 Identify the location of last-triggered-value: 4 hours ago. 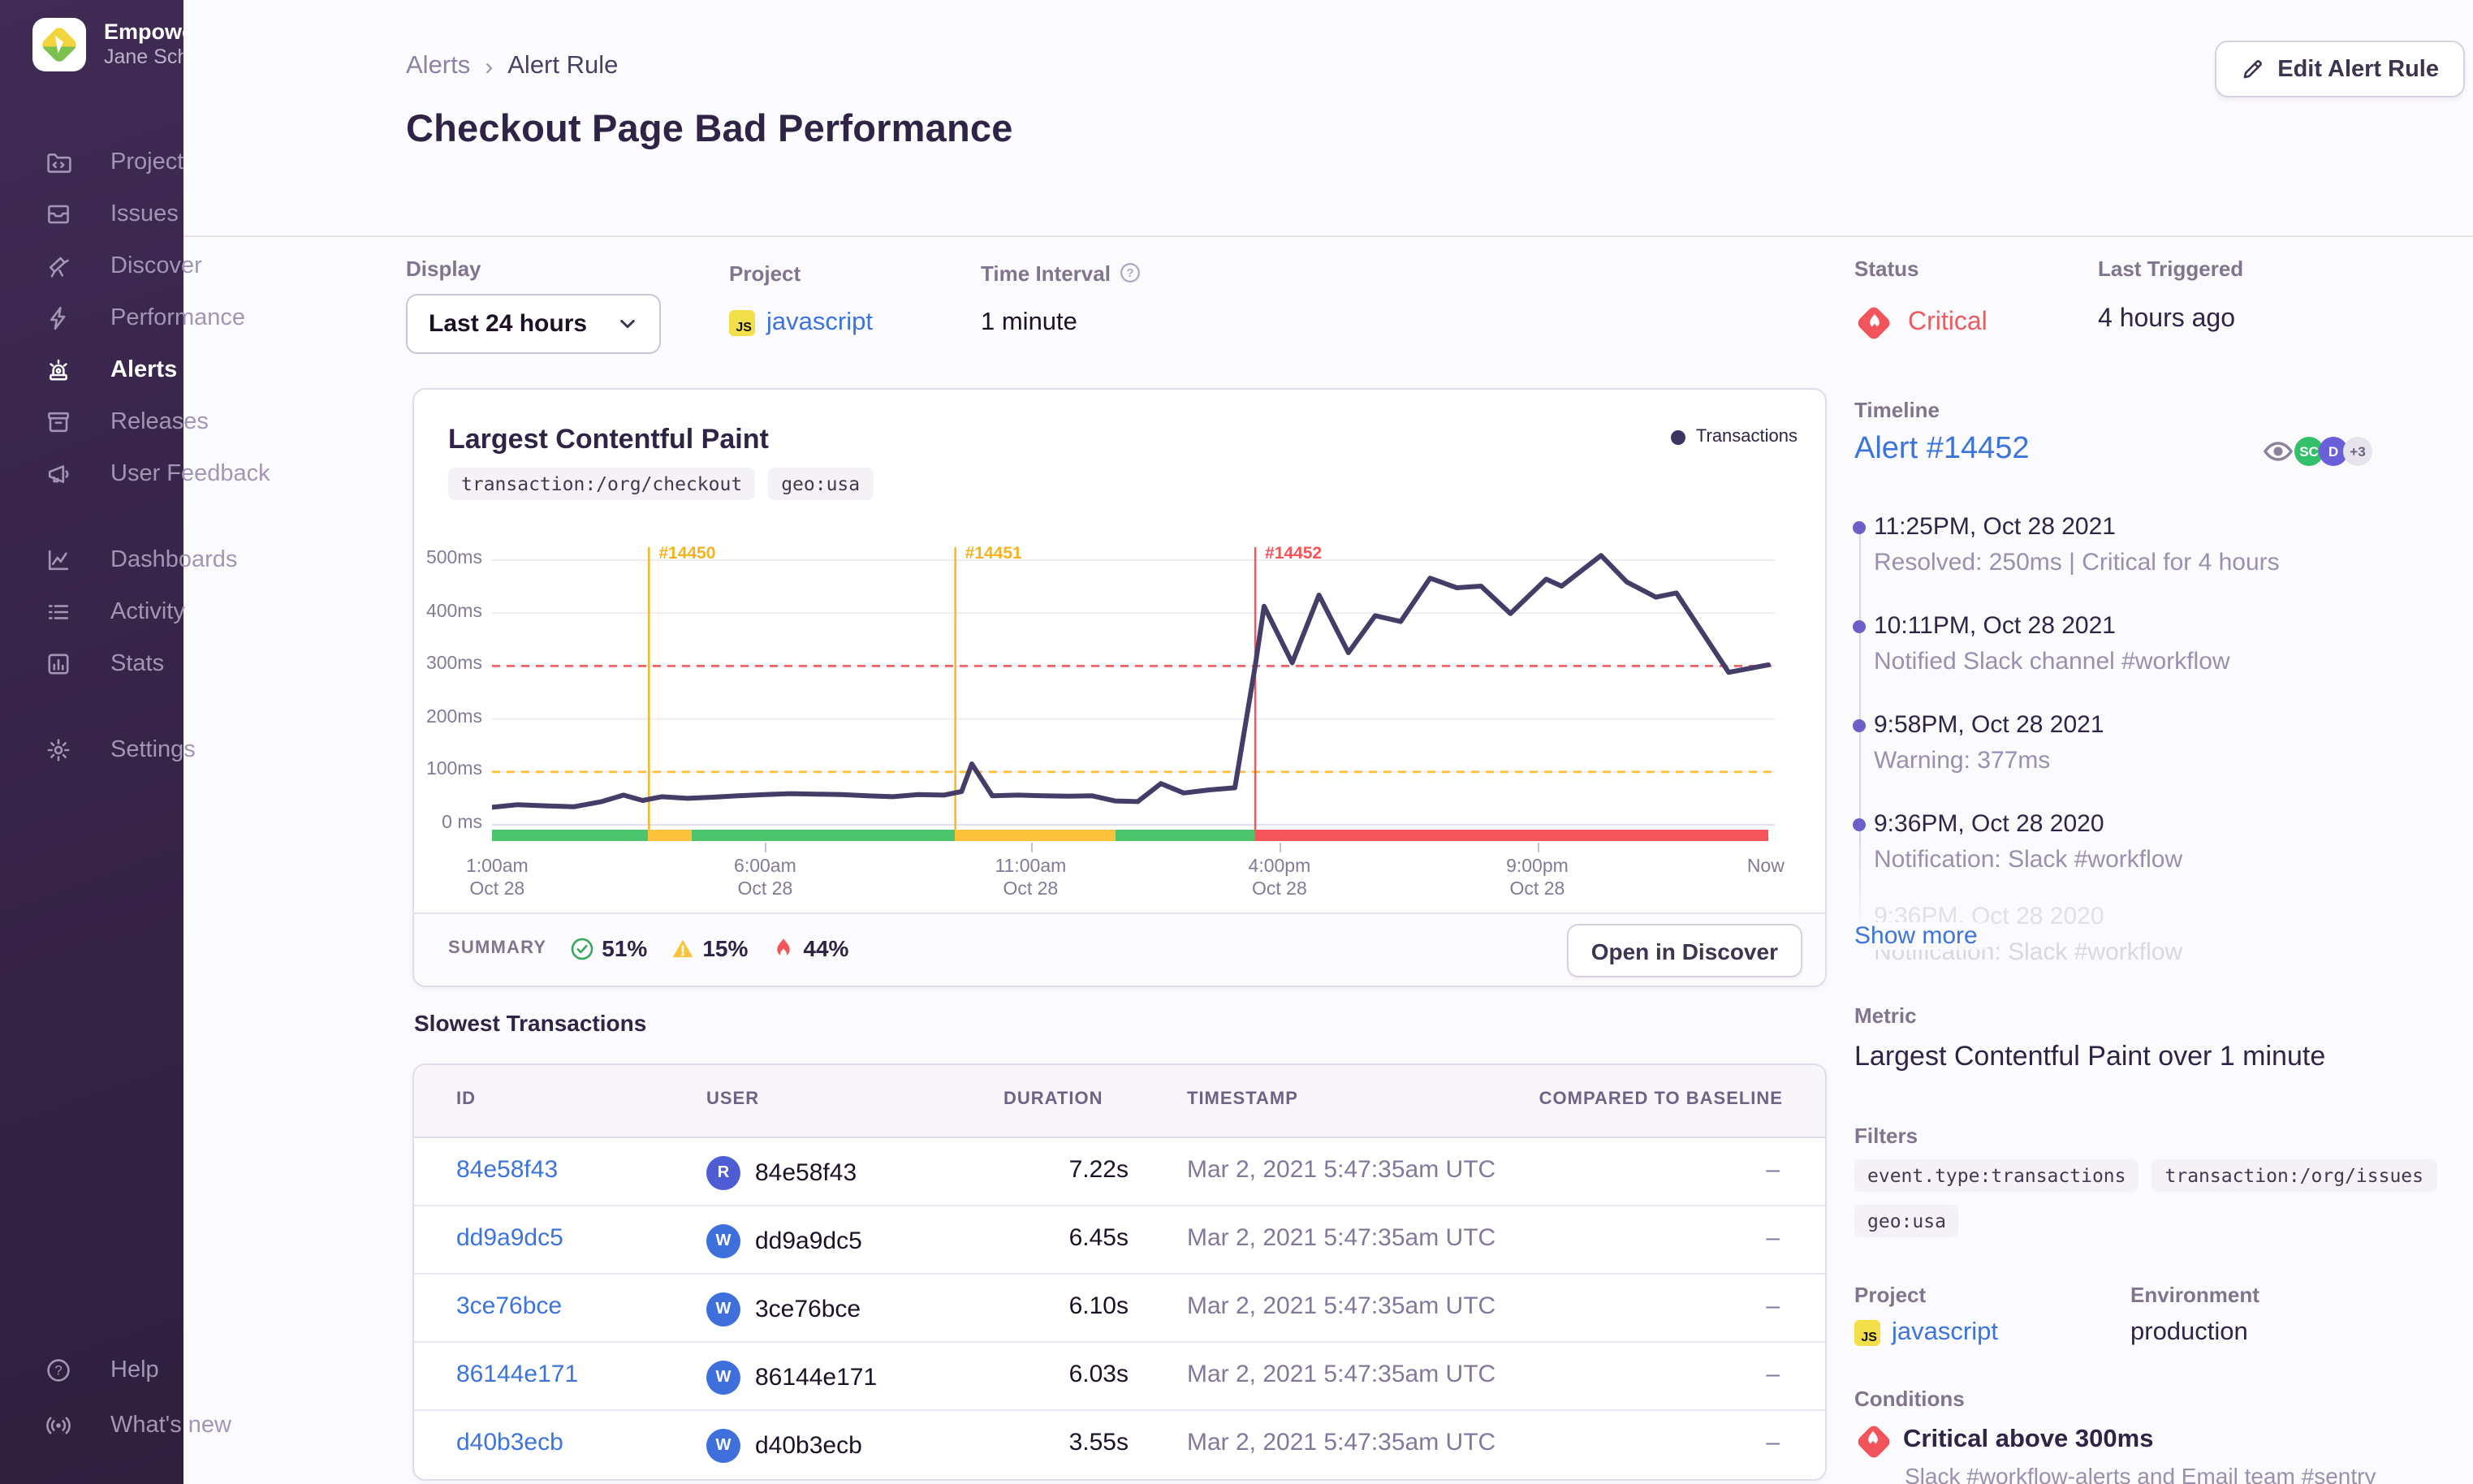
(2167, 319).